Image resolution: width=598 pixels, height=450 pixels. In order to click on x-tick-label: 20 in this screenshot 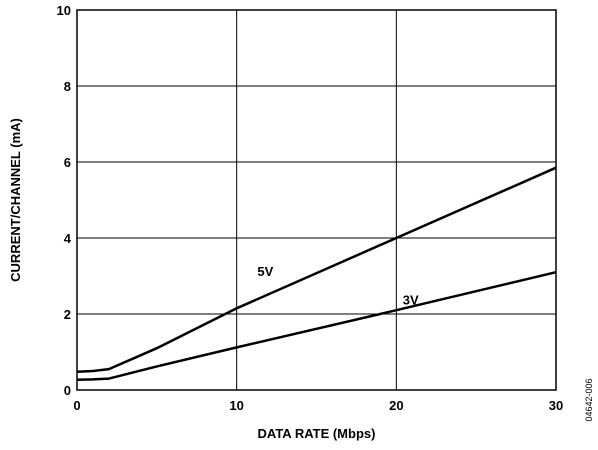, I will do `click(396, 405)`.